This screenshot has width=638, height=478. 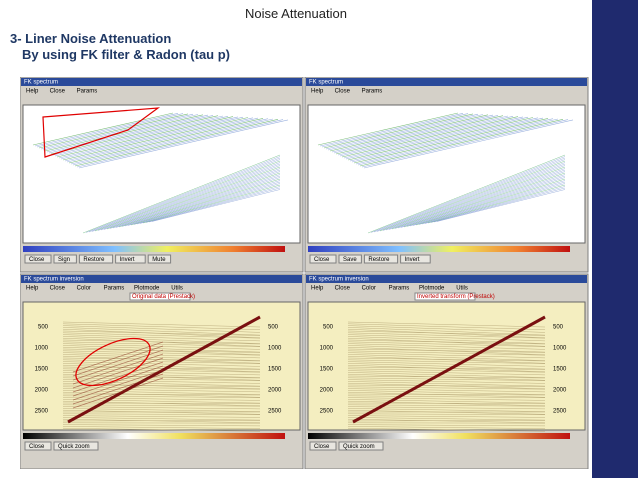 I want to click on display, so click(x=161, y=366).